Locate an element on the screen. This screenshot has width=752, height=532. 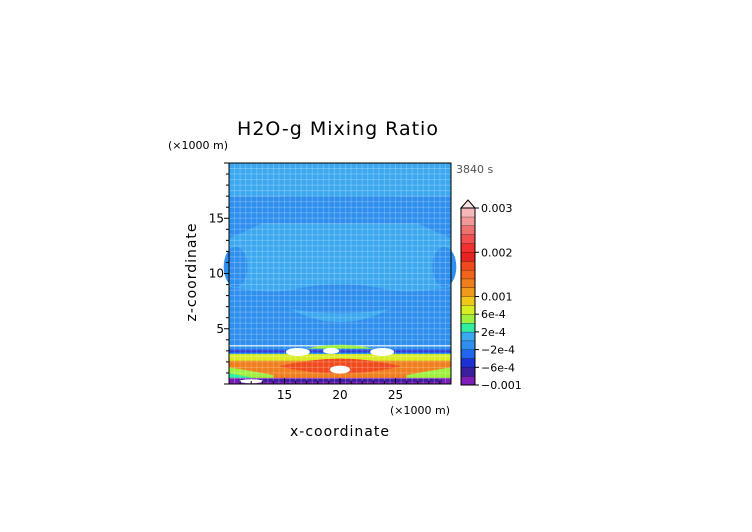
time-label: 3840 s is located at coordinates (474, 169).